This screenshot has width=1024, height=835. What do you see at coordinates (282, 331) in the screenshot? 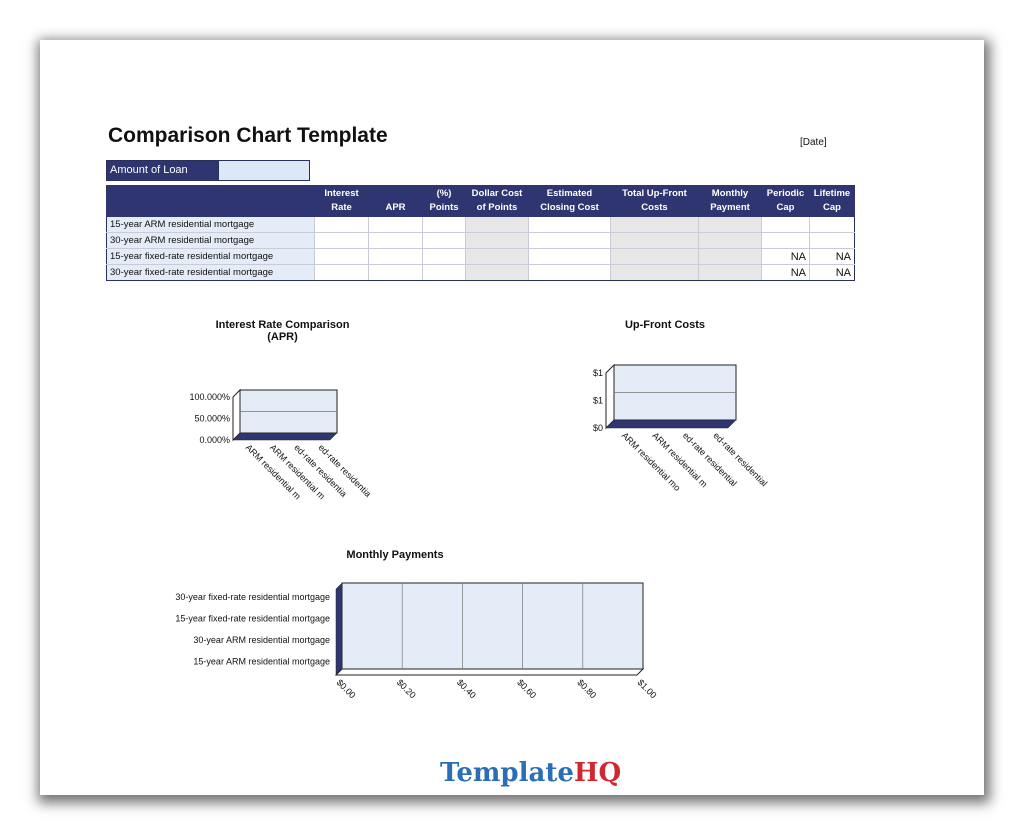
I see `chart-title-interest-rate: Interest Rate Comparison (APR)` at bounding box center [282, 331].